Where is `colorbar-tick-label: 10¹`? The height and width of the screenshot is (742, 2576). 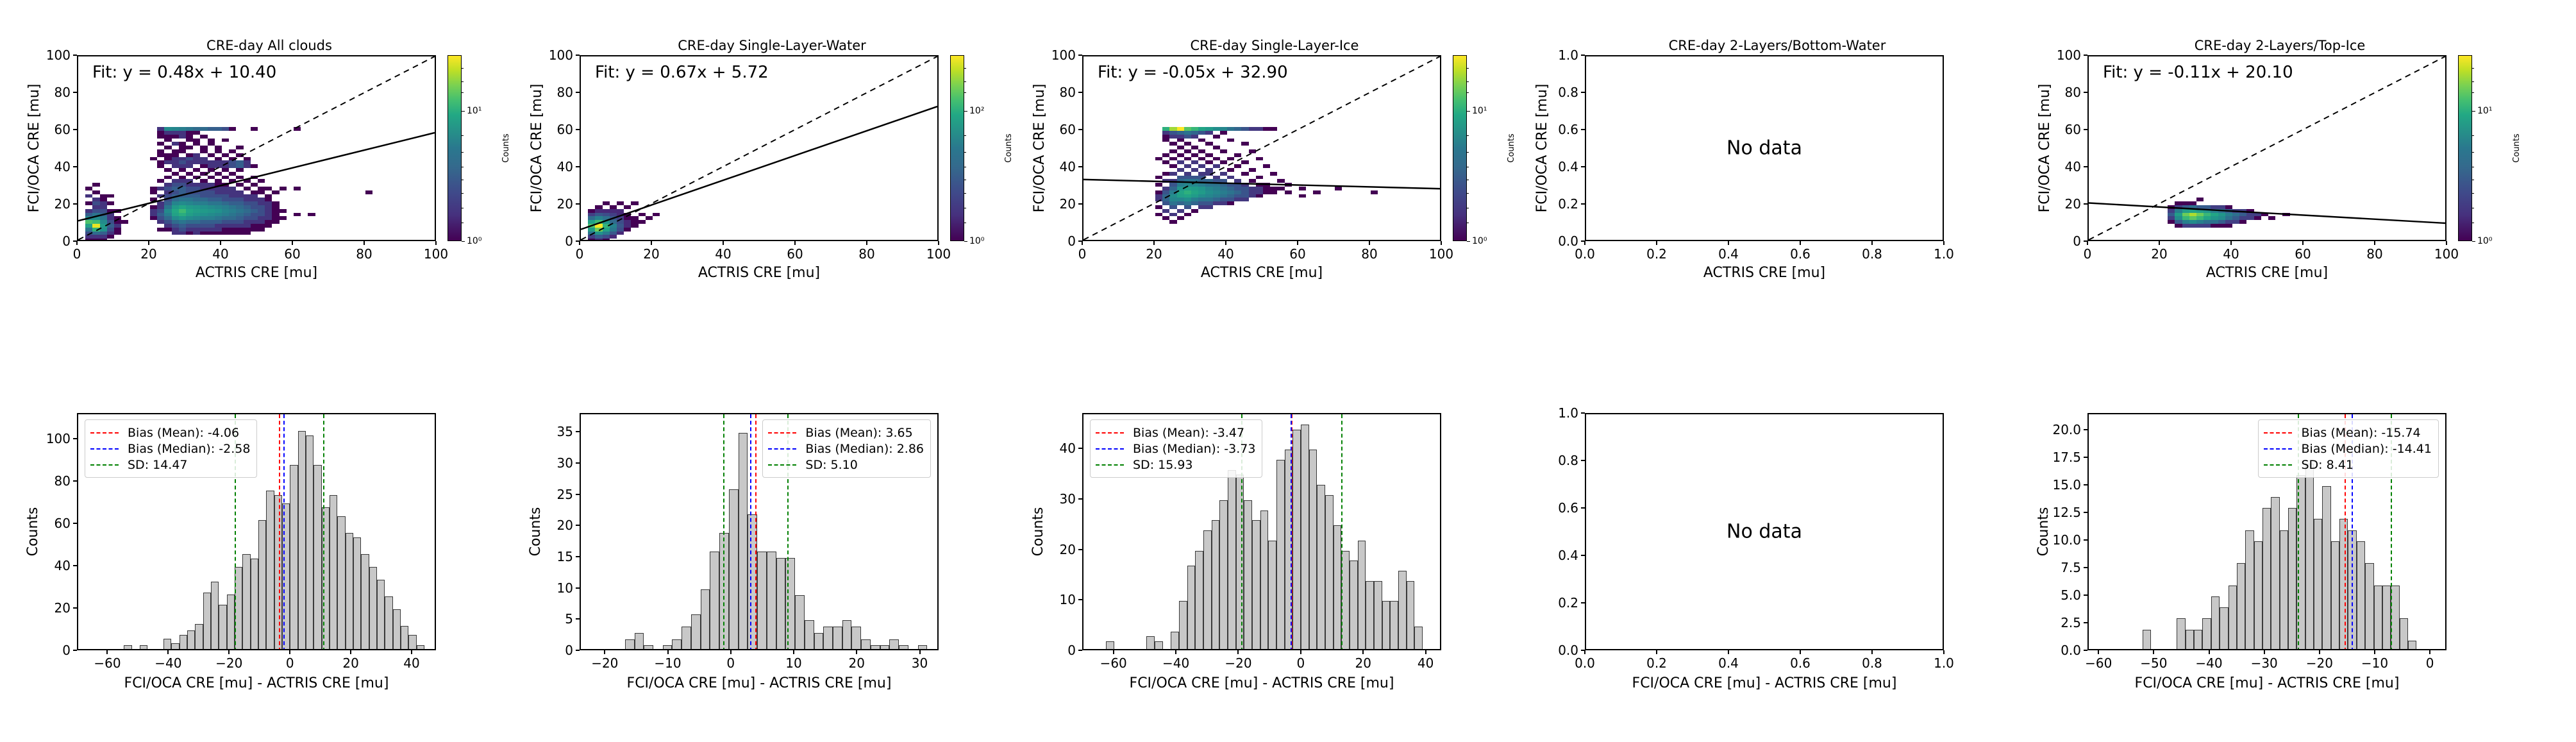
colorbar-tick-label: 10¹ is located at coordinates (2485, 111).